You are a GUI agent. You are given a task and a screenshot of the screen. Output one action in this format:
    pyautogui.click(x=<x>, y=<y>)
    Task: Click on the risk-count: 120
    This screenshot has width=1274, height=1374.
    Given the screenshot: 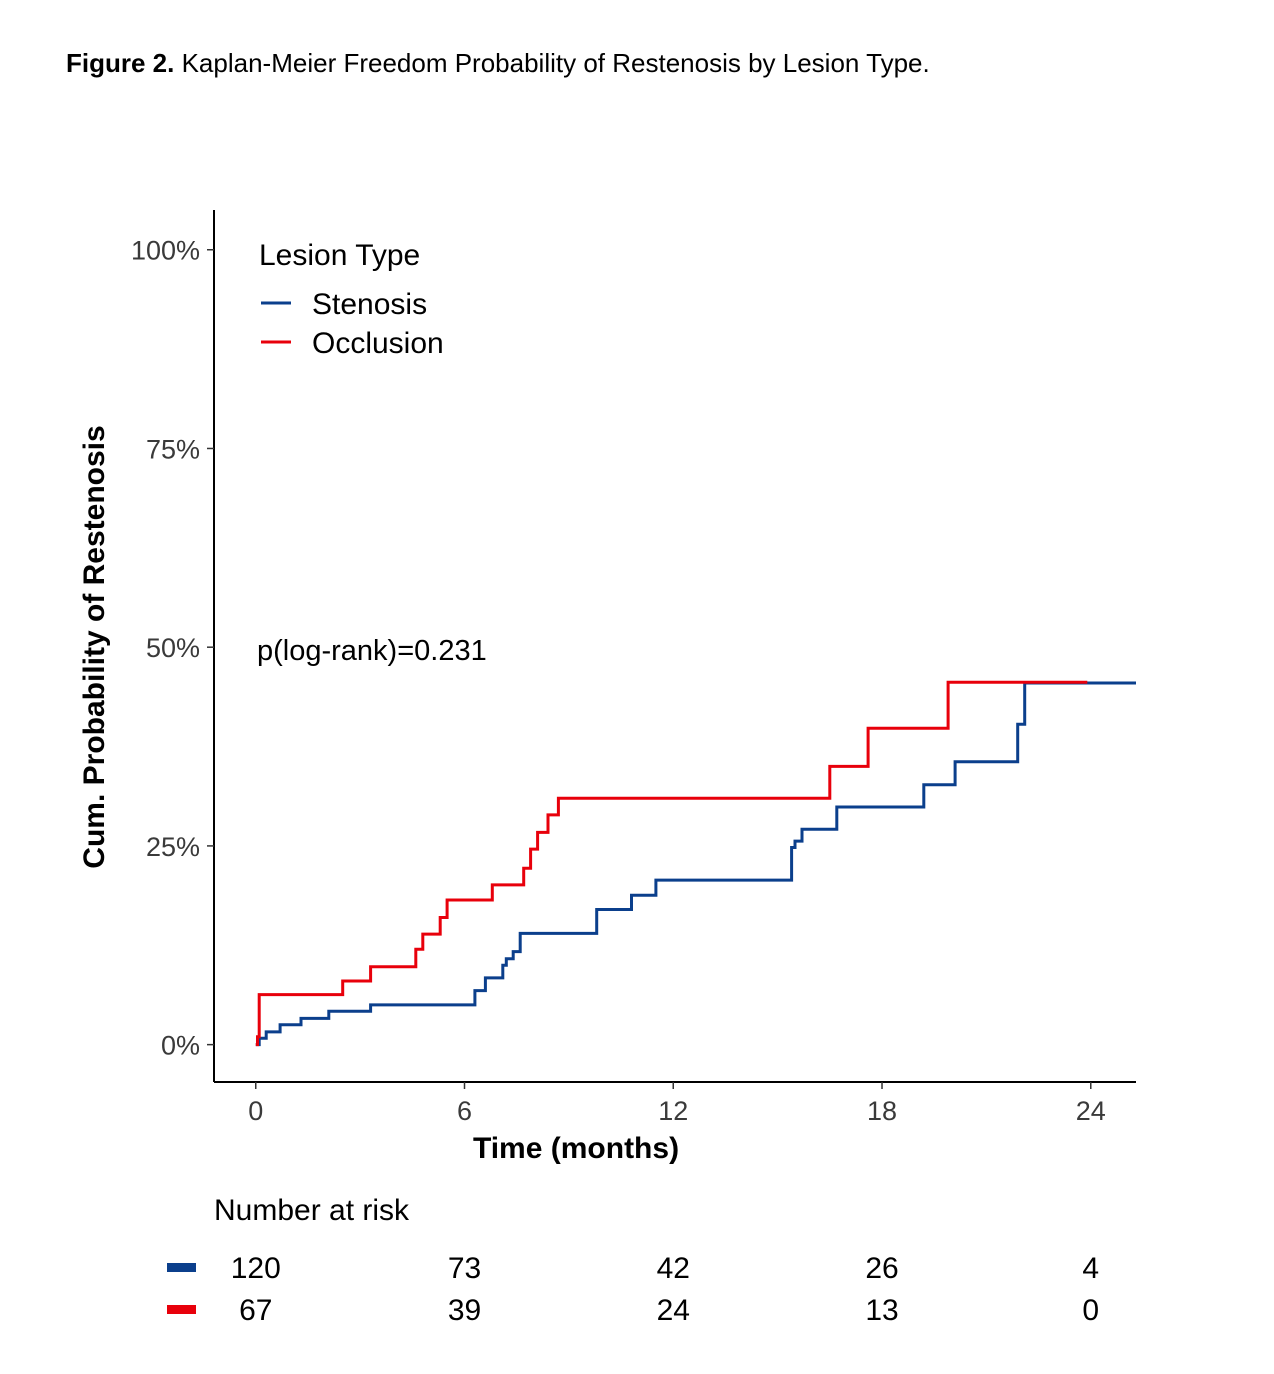 What is the action you would take?
    pyautogui.click(x=256, y=1268)
    